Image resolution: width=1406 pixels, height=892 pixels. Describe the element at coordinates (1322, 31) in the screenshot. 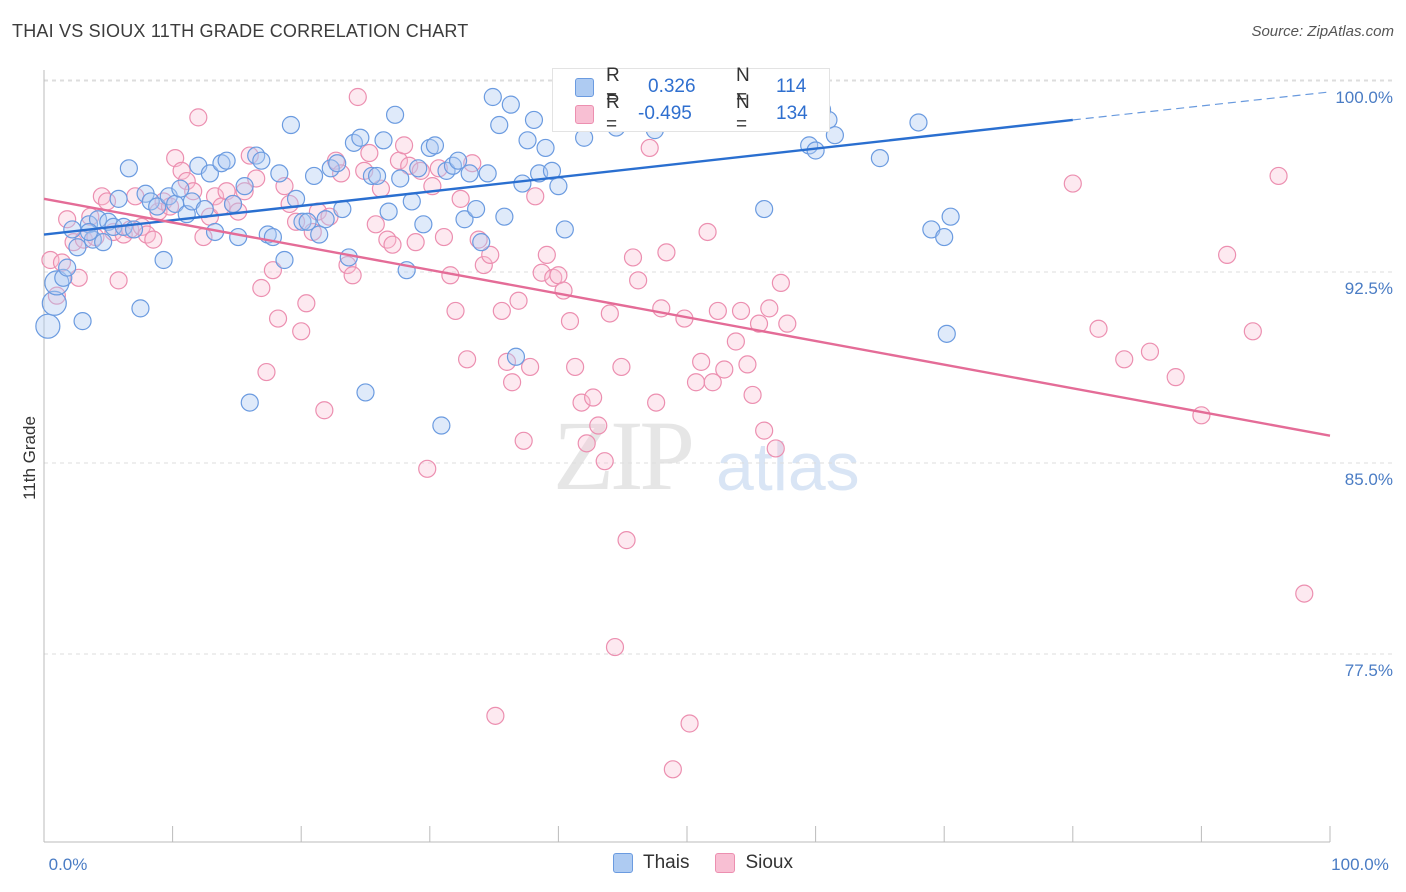

I see `source-label: Source: ZipAtlas.com` at that location.